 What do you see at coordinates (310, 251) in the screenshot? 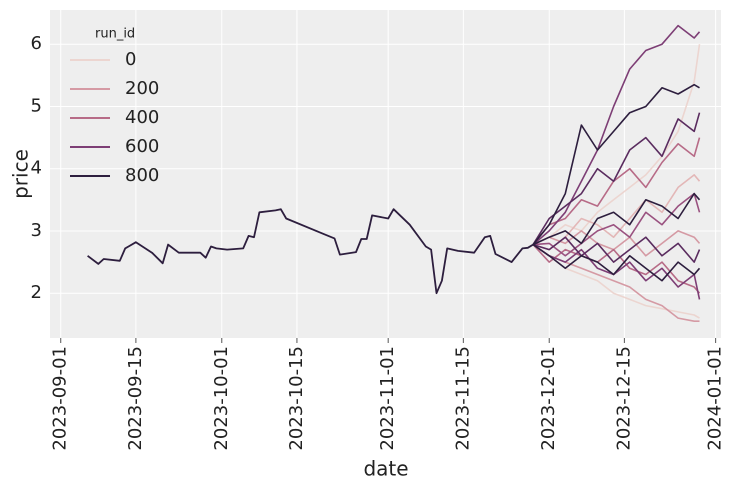
I see `history-line` at bounding box center [310, 251].